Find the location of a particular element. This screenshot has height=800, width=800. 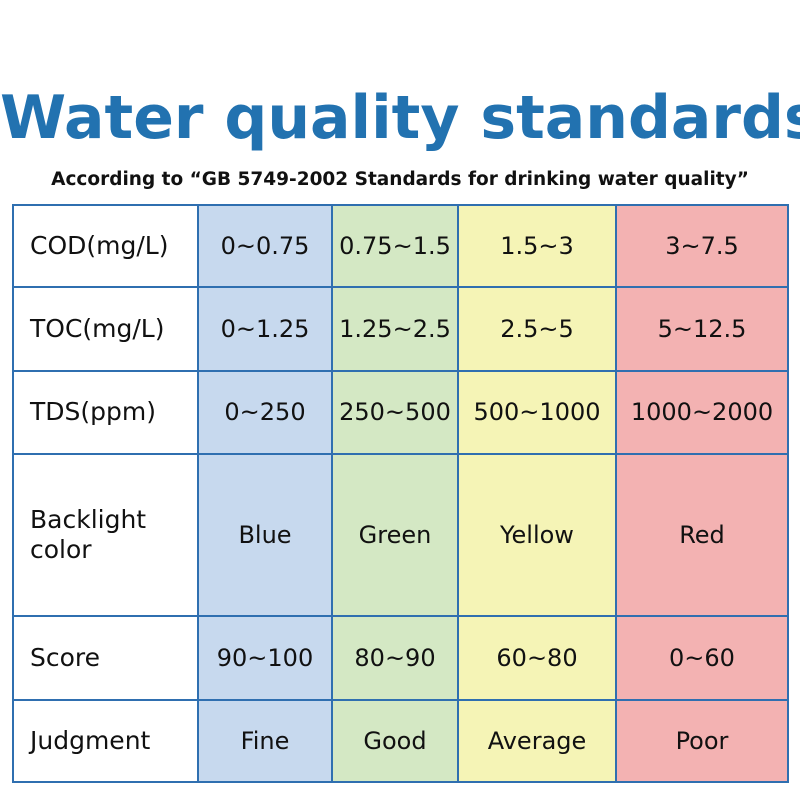

table-cell: 1.5~3 is located at coordinates (537, 247).